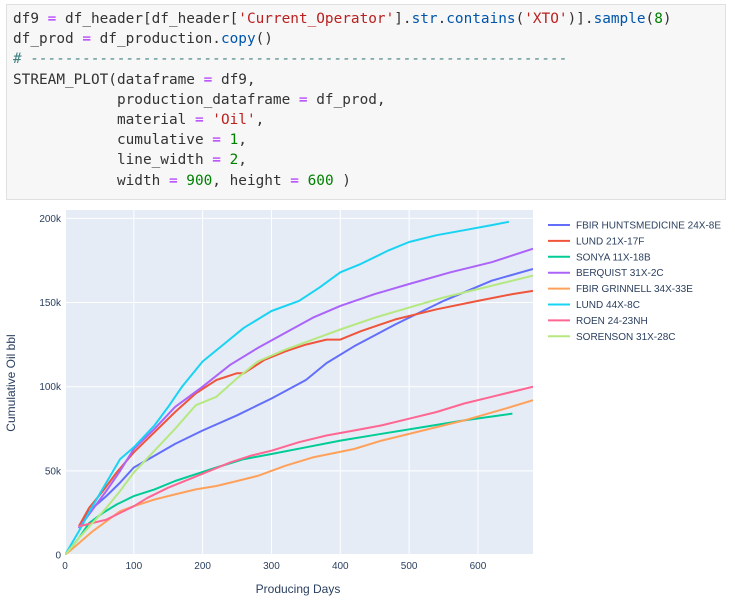 The width and height of the screenshot is (735, 603). I want to click on code-token: df9,, so click(234, 79).